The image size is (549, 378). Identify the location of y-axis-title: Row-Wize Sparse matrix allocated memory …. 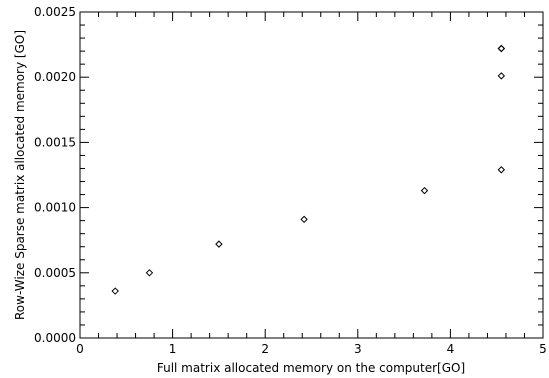
(20, 175).